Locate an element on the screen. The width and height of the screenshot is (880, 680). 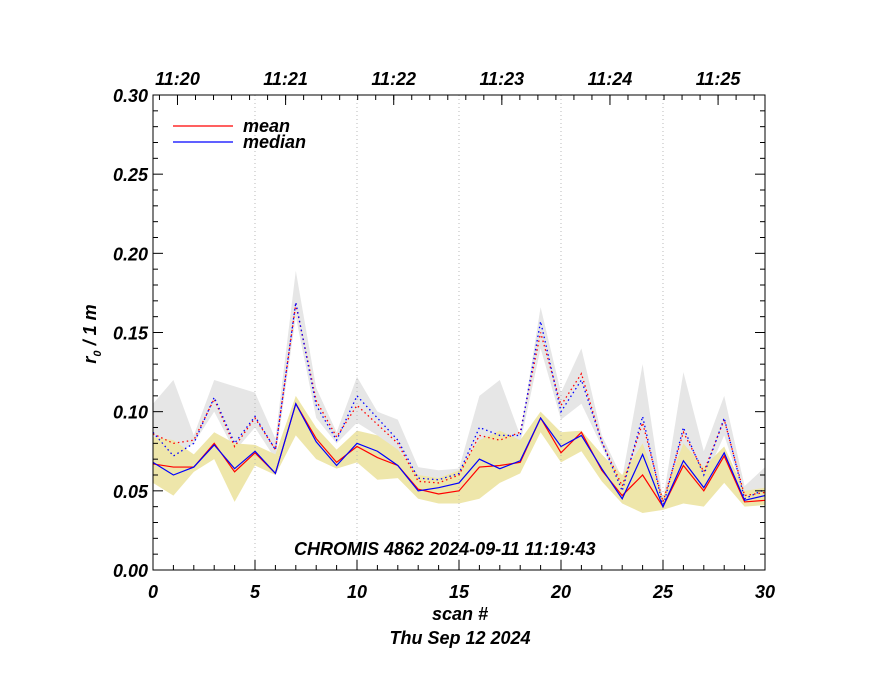
y-axis-label: r0 / 1 m is located at coordinates (92, 333).